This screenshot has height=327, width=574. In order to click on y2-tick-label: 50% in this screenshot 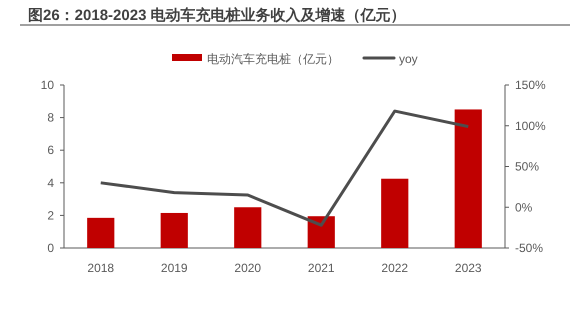, I will do `click(527, 167)`.